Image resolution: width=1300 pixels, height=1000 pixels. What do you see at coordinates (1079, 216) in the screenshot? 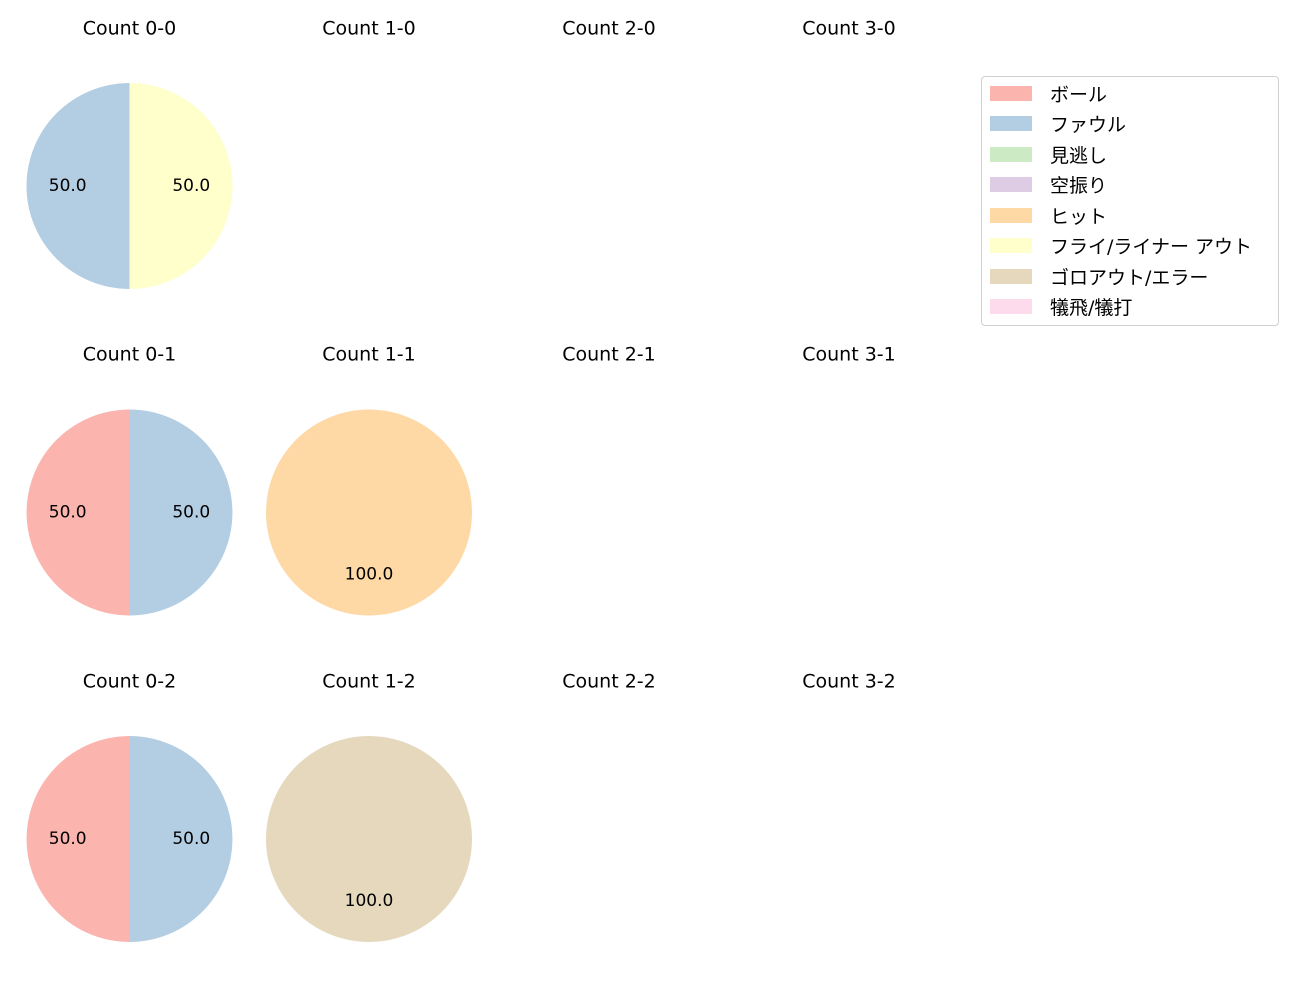
I see `legend-label: ヒット` at bounding box center [1079, 216].